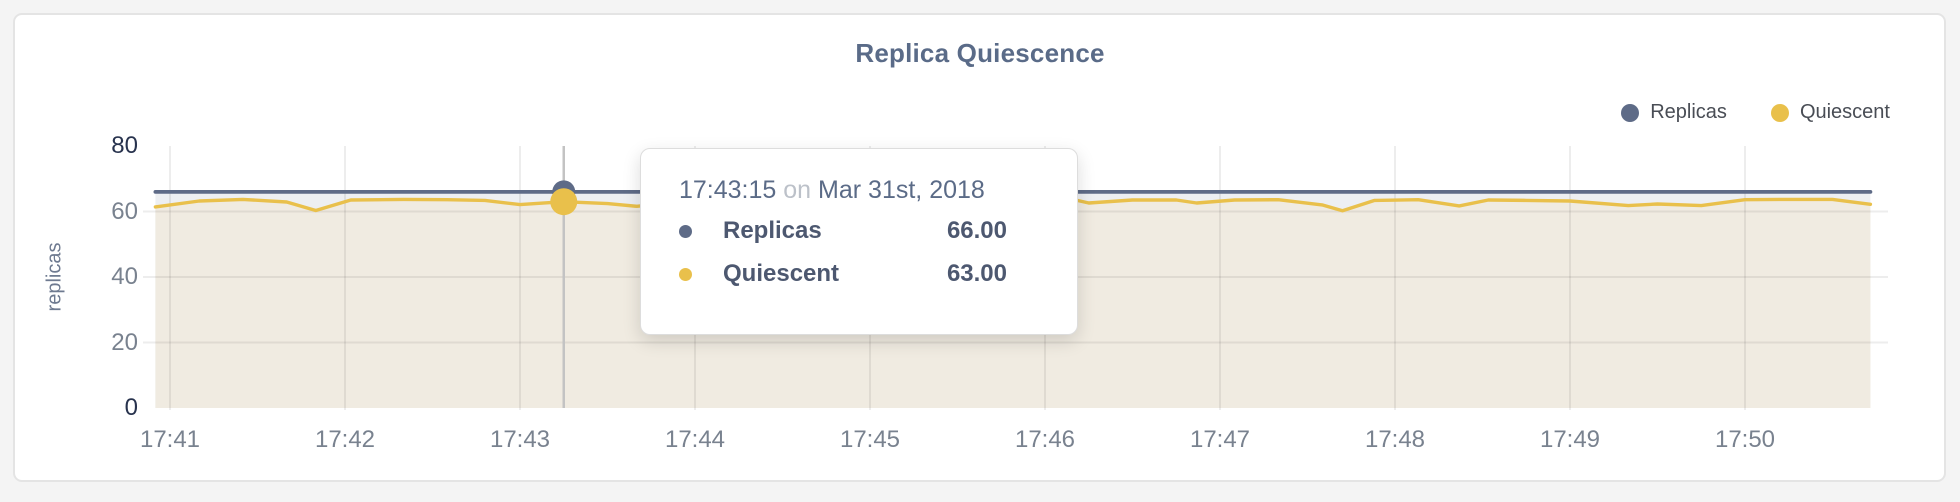  I want to click on tooltip-row-label: Replicas, so click(772, 230).